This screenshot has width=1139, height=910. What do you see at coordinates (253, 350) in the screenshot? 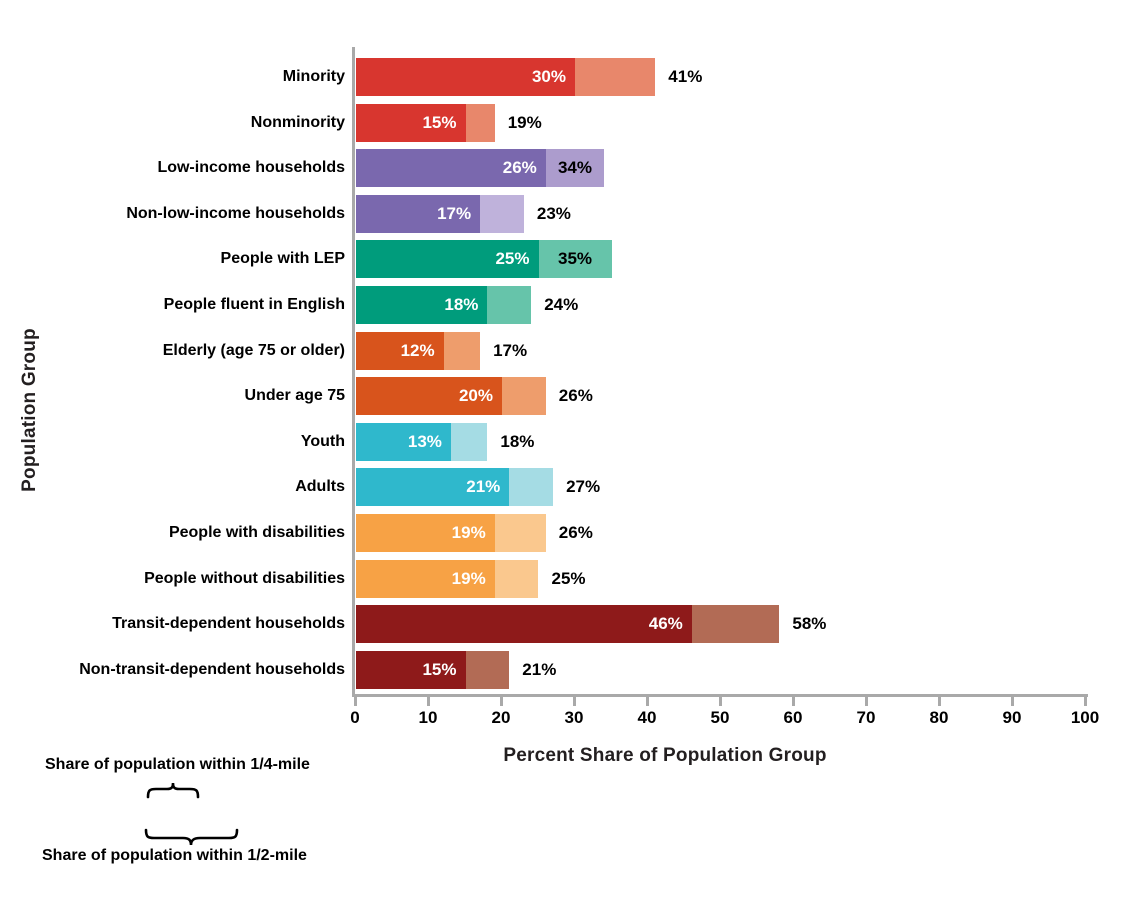
I see `category-label: Elderly (age 75 or older)` at bounding box center [253, 350].